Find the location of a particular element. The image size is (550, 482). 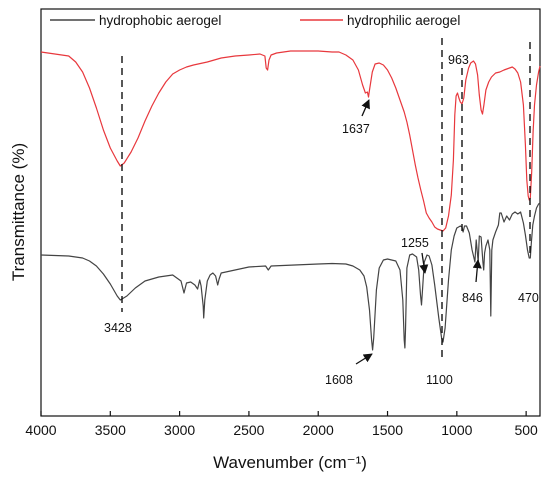

x-tick-label-1000: 1000 is located at coordinates (456, 430).